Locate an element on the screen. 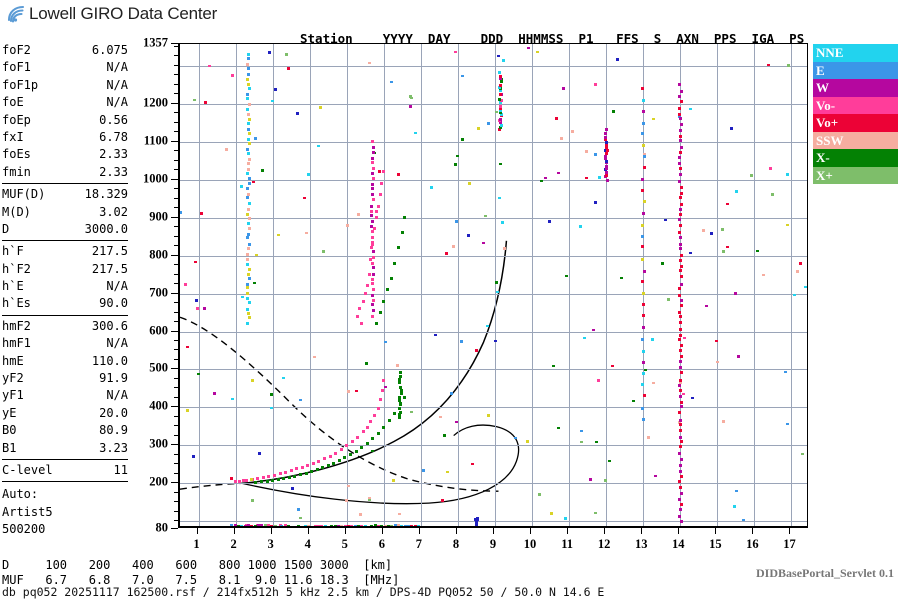 This screenshot has width=900, height=600. x-axis-label: 16 is located at coordinates (752, 544).